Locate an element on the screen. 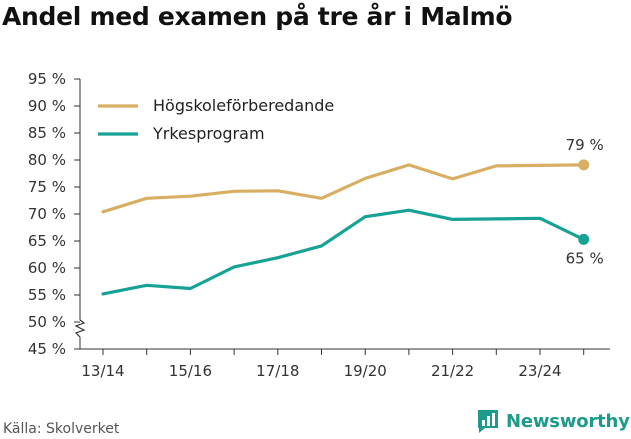  legend: Högskoleförberedande Yrkesprogram is located at coordinates (216, 119).